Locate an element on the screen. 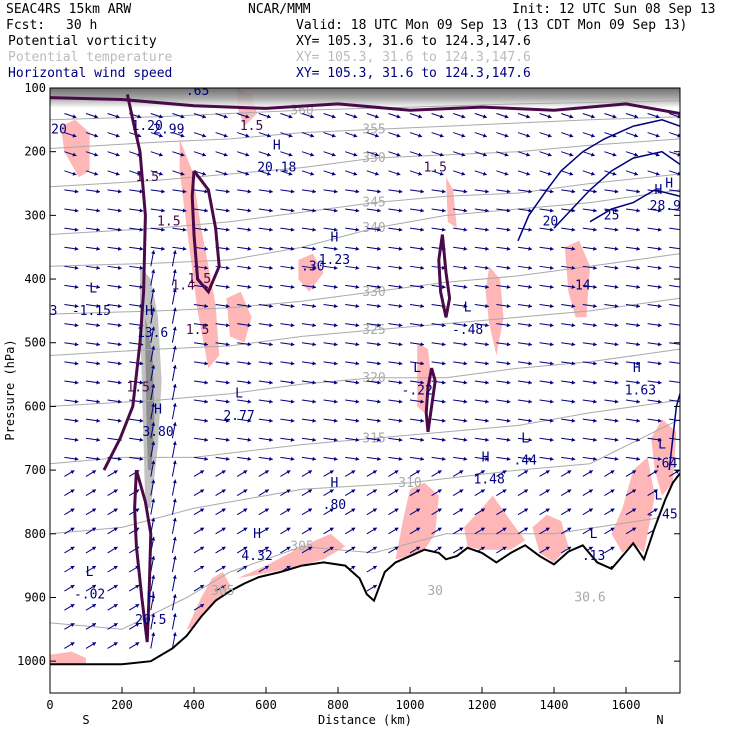 This screenshot has height=740, width=740. contour-label: 3.80 is located at coordinates (157, 432).